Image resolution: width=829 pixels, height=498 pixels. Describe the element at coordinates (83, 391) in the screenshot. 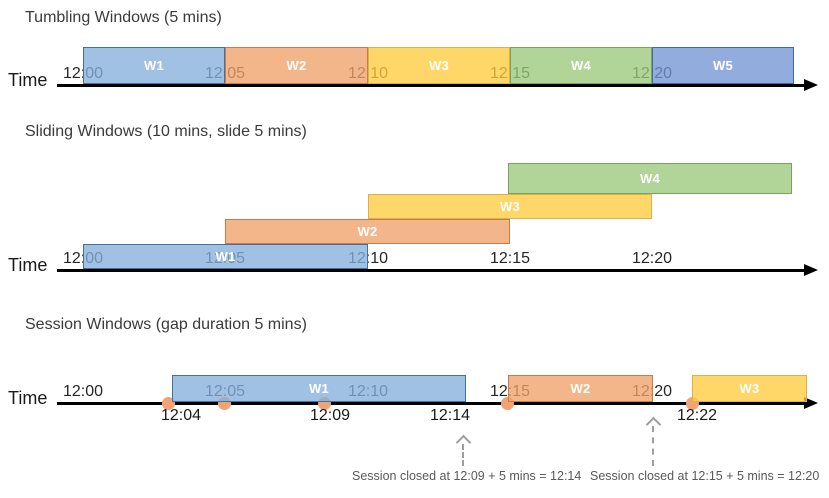

I see `tick-label: 12:00` at that location.